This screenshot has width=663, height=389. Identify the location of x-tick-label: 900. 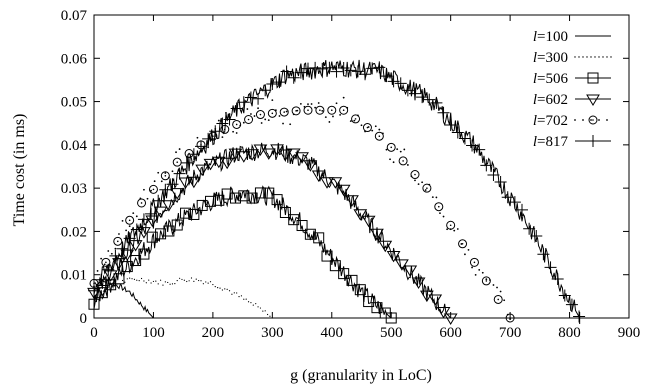
(629, 333).